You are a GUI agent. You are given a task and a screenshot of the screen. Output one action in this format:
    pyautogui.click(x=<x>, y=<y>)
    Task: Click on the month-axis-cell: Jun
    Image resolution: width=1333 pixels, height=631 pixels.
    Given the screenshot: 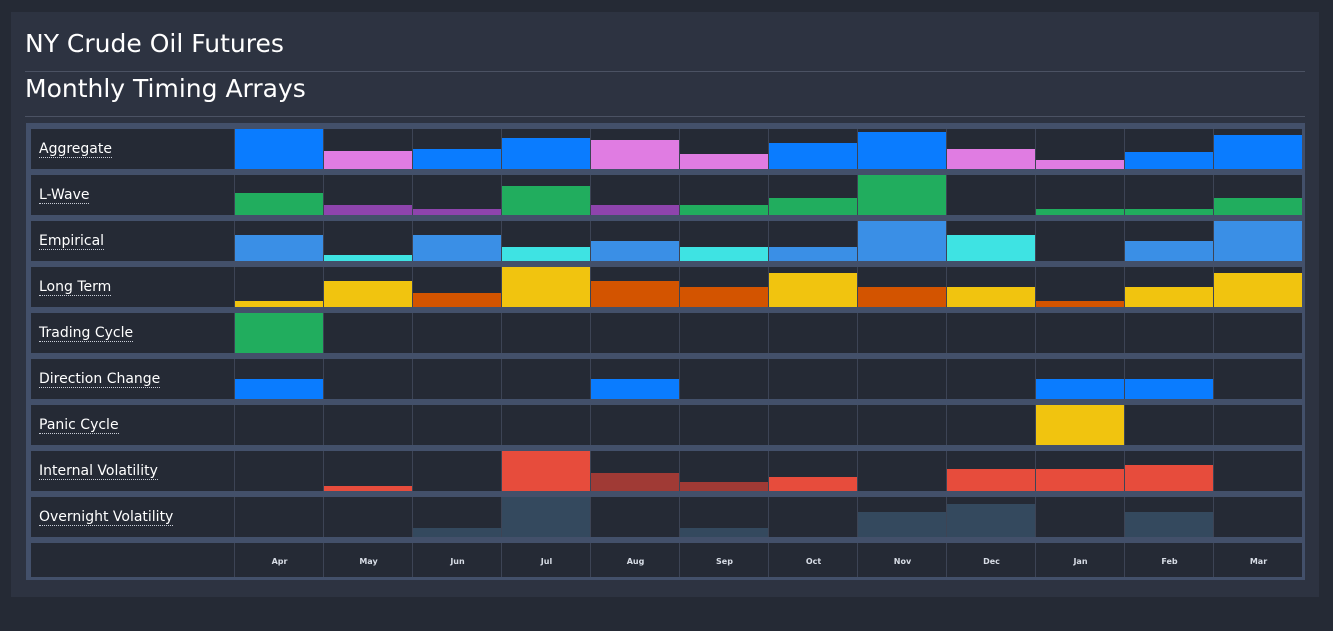 What is the action you would take?
    pyautogui.click(x=456, y=560)
    